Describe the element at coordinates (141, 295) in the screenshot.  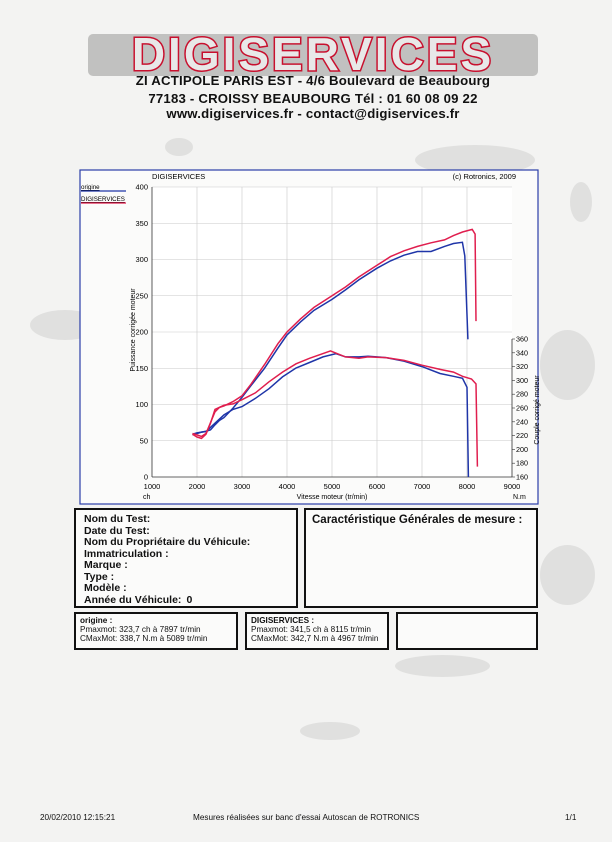
I see `y-tick-label: 250` at that location.